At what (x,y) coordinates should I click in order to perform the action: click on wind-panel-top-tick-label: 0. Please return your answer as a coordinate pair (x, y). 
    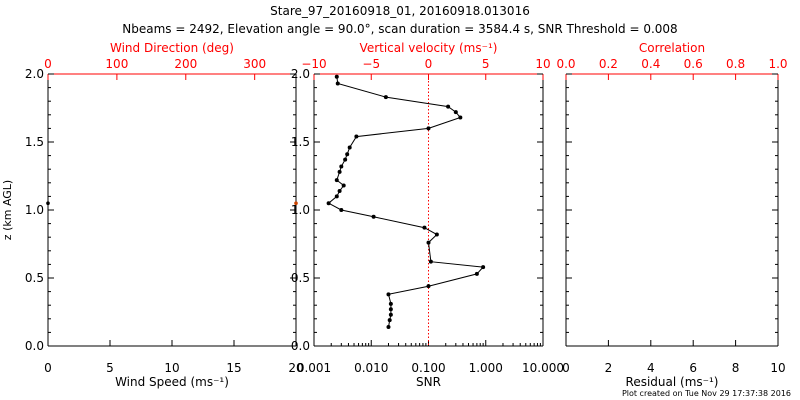
    Looking at the image, I should click on (48, 64).